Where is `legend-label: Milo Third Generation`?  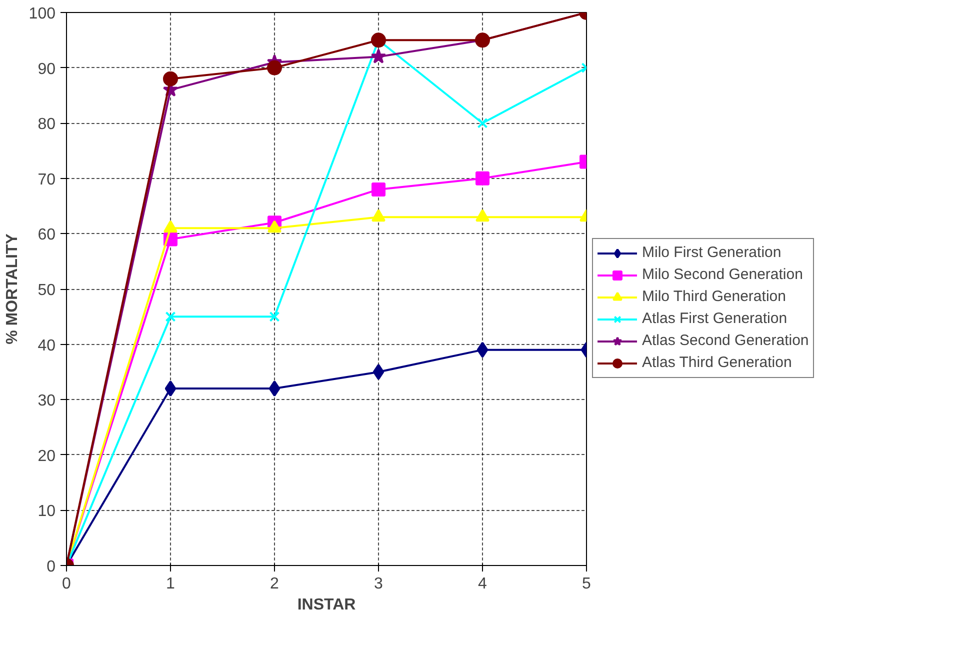
legend-label: Milo Third Generation is located at coordinates (714, 296).